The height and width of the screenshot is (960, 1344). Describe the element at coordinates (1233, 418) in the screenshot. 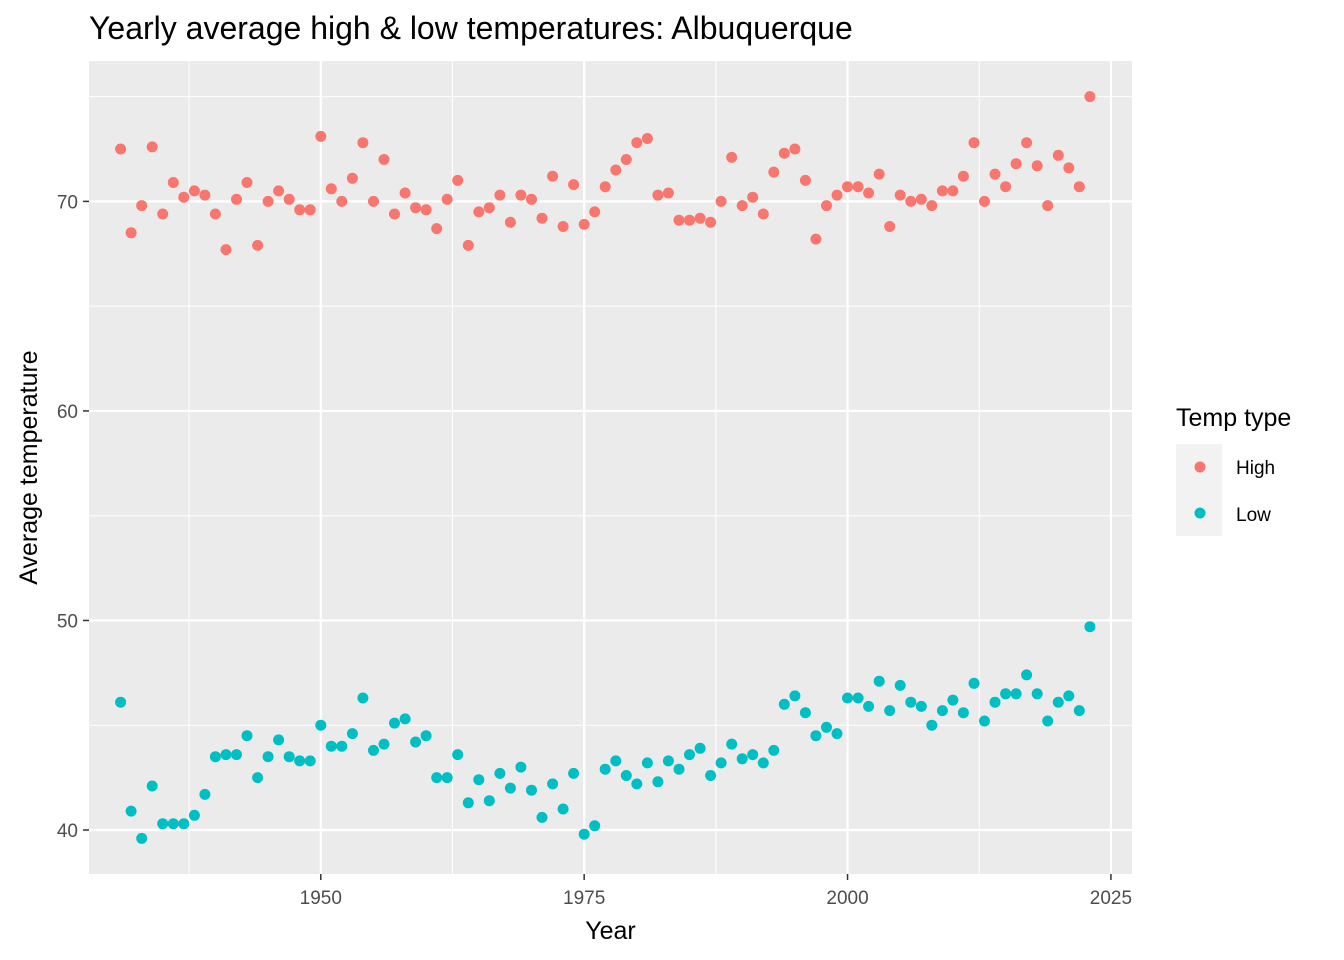

I see `legend-title: Temp type` at that location.